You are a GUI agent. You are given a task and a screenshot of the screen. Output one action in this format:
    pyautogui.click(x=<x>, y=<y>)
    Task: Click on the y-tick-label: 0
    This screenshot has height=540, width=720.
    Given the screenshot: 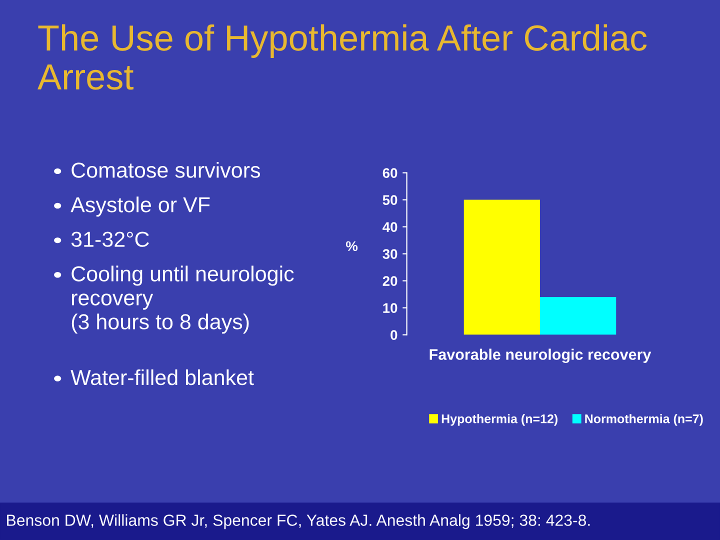 What is the action you would take?
    pyautogui.click(x=394, y=335)
    